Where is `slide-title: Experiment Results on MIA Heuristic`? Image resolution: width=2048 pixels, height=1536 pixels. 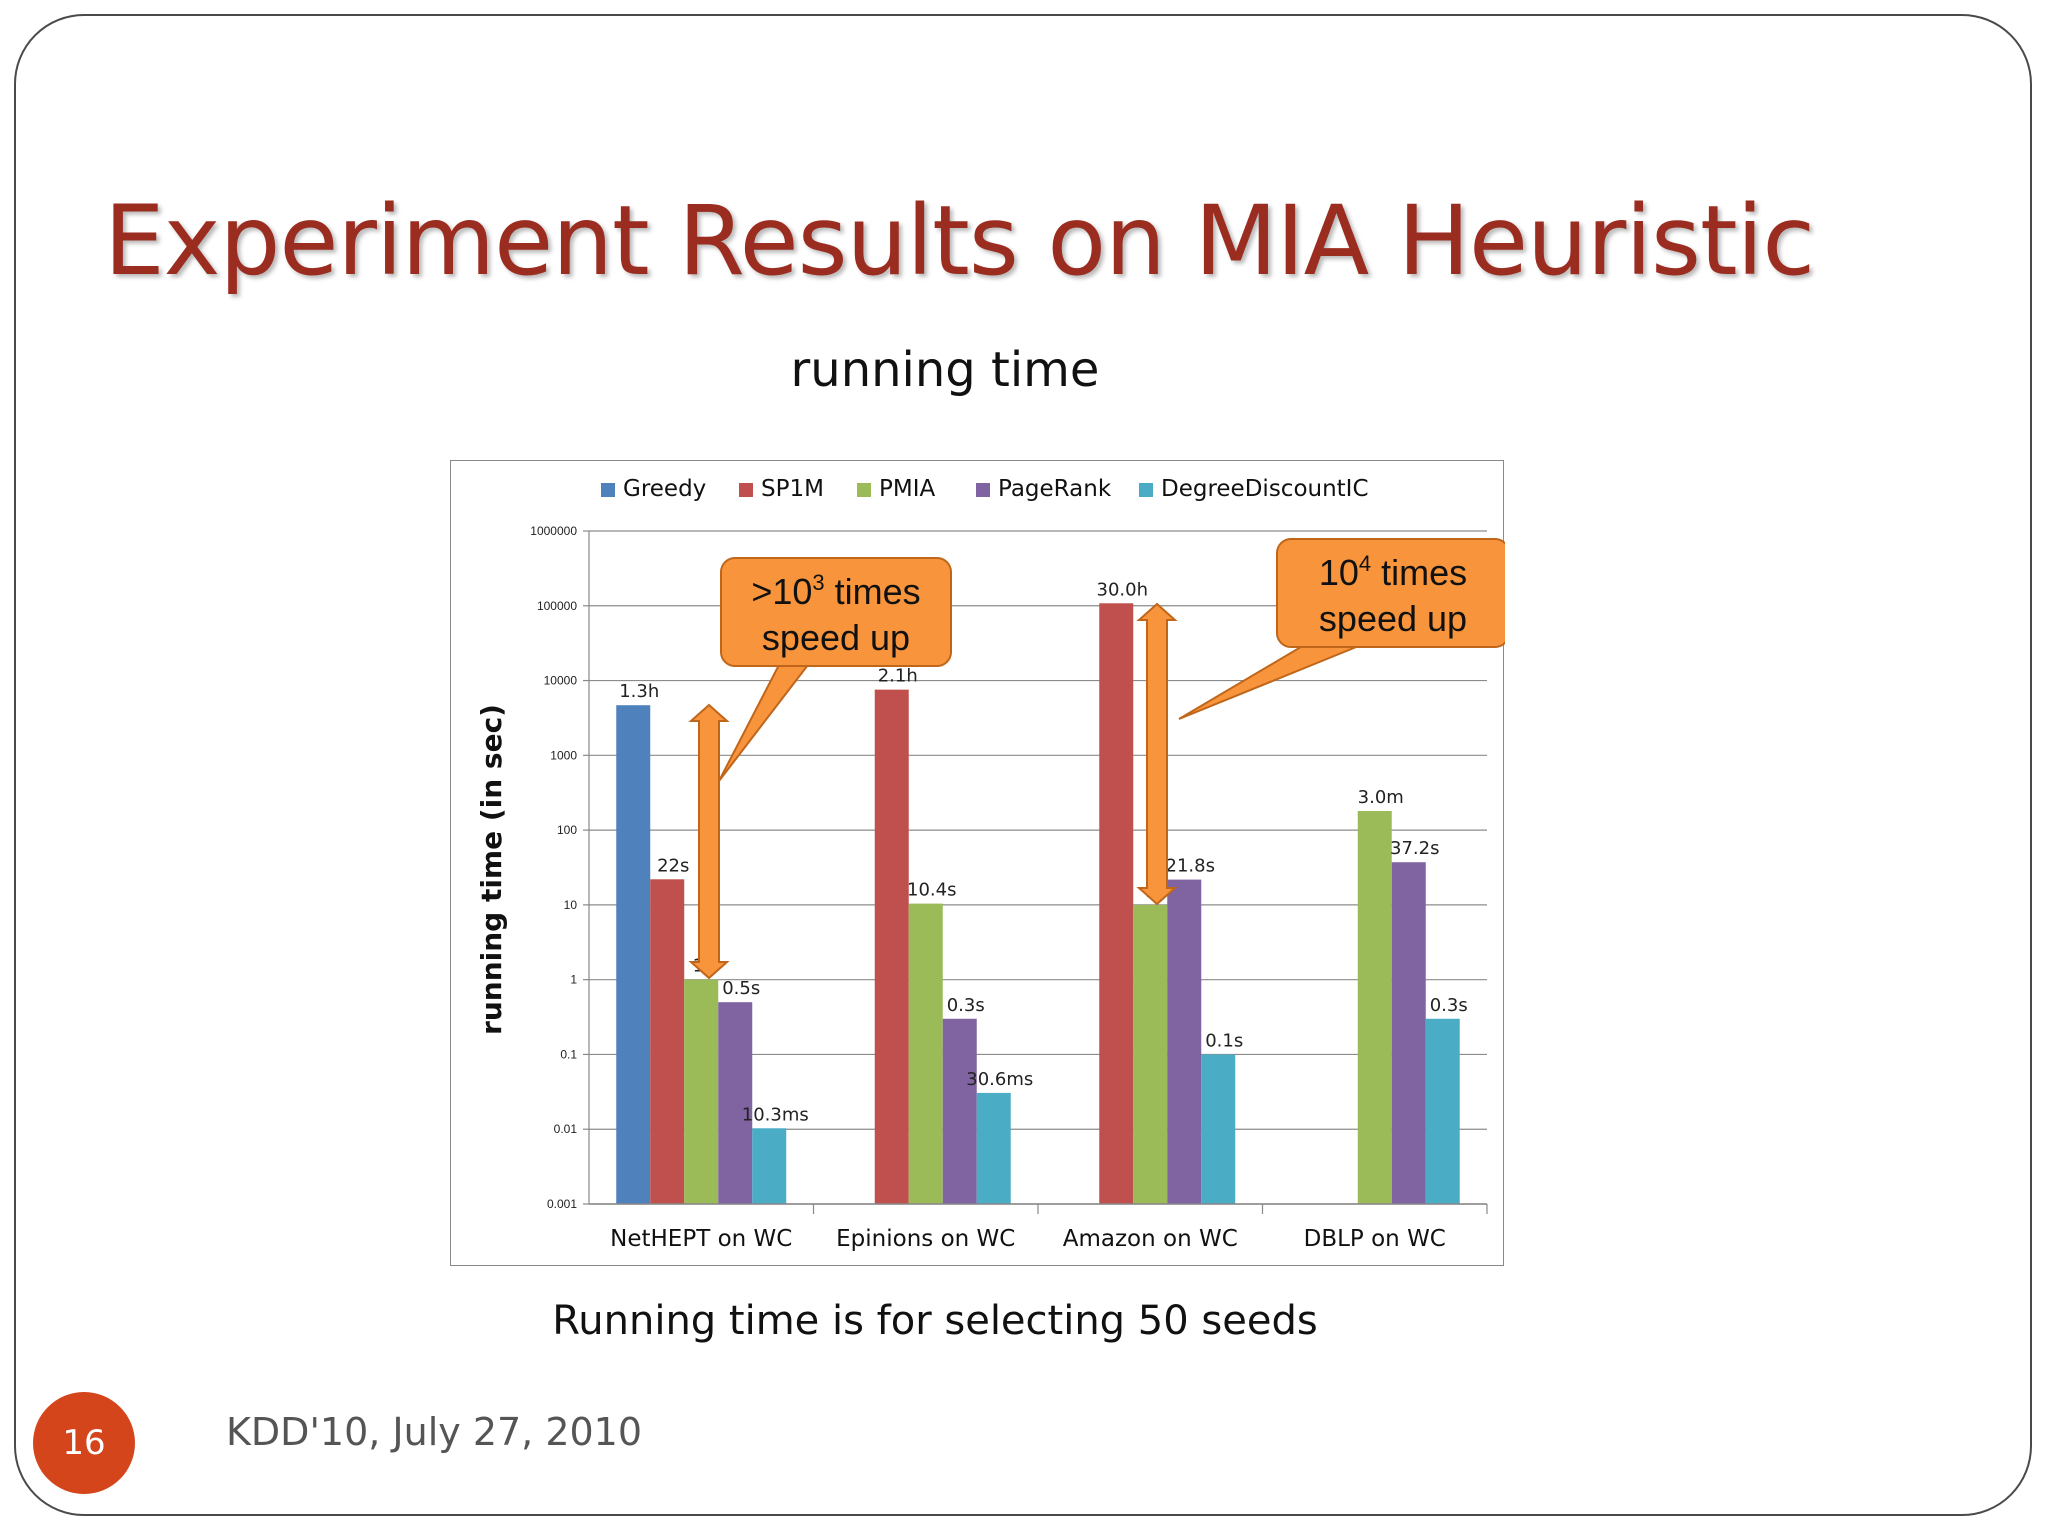 slide-title: Experiment Results on MIA Heuristic is located at coordinates (959, 241).